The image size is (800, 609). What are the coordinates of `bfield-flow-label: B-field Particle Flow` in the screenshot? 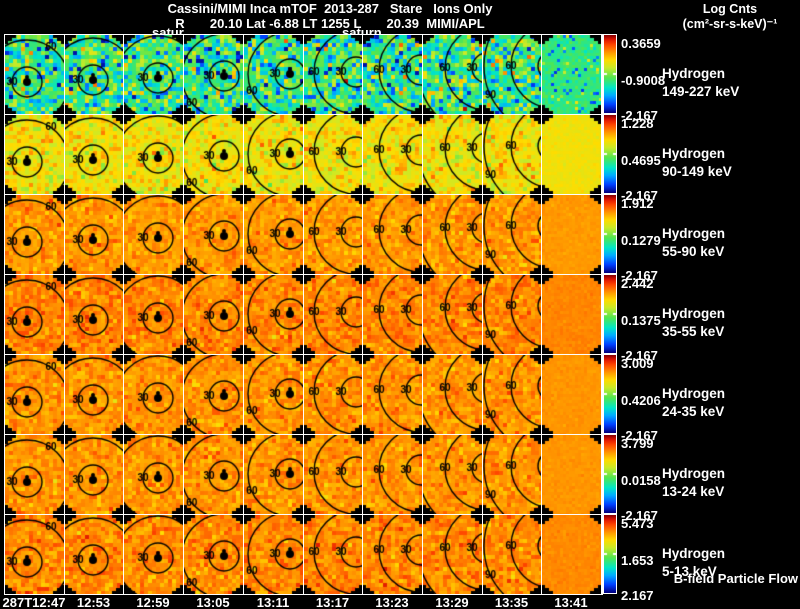 It's located at (735, 578).